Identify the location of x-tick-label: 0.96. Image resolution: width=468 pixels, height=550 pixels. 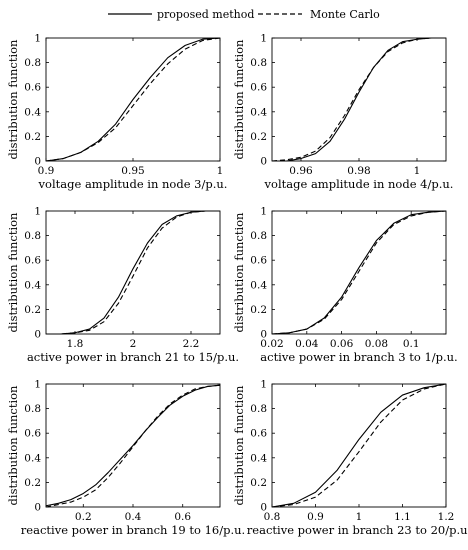
(301, 171).